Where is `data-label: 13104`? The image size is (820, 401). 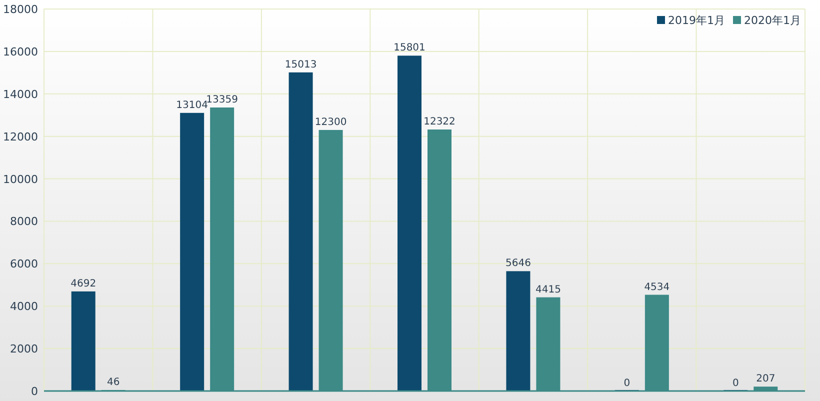 data-label: 13104 is located at coordinates (192, 105).